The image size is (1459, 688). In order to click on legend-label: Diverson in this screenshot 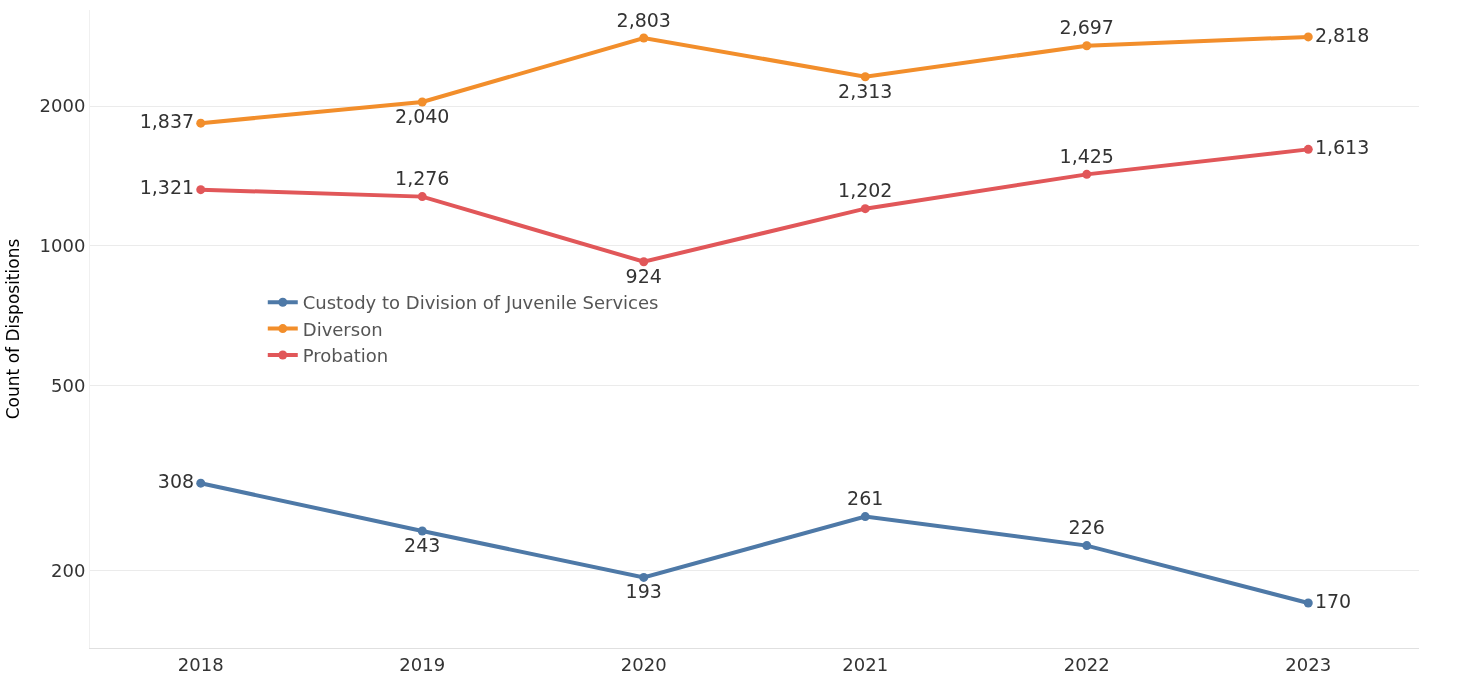, I will do `click(342, 329)`.